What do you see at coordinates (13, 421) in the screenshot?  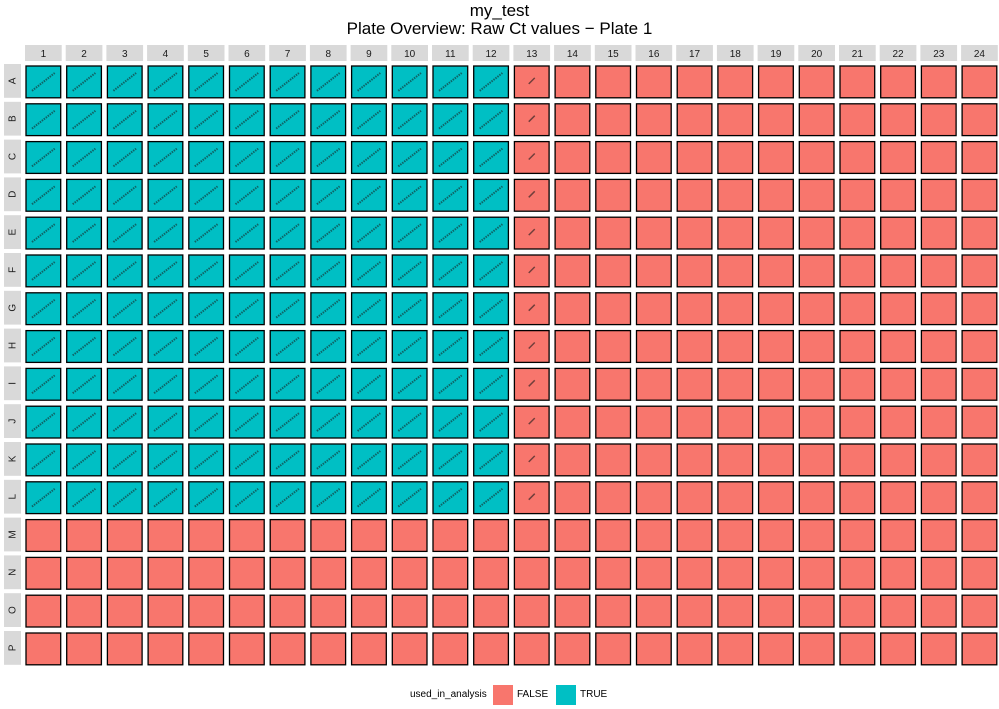 I see `row-label: J` at bounding box center [13, 421].